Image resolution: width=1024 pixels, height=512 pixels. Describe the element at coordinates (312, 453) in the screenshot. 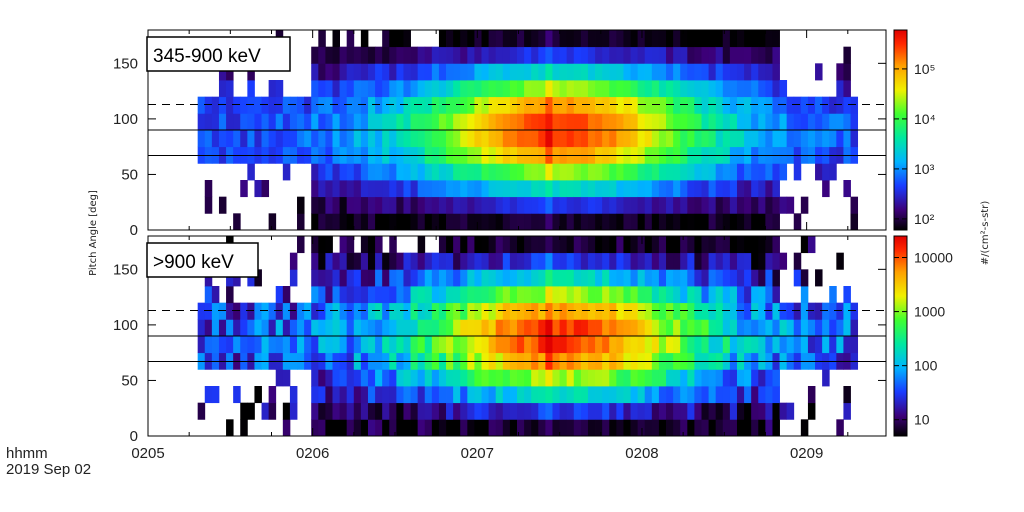

I see `time-tick-label: 0206` at that location.